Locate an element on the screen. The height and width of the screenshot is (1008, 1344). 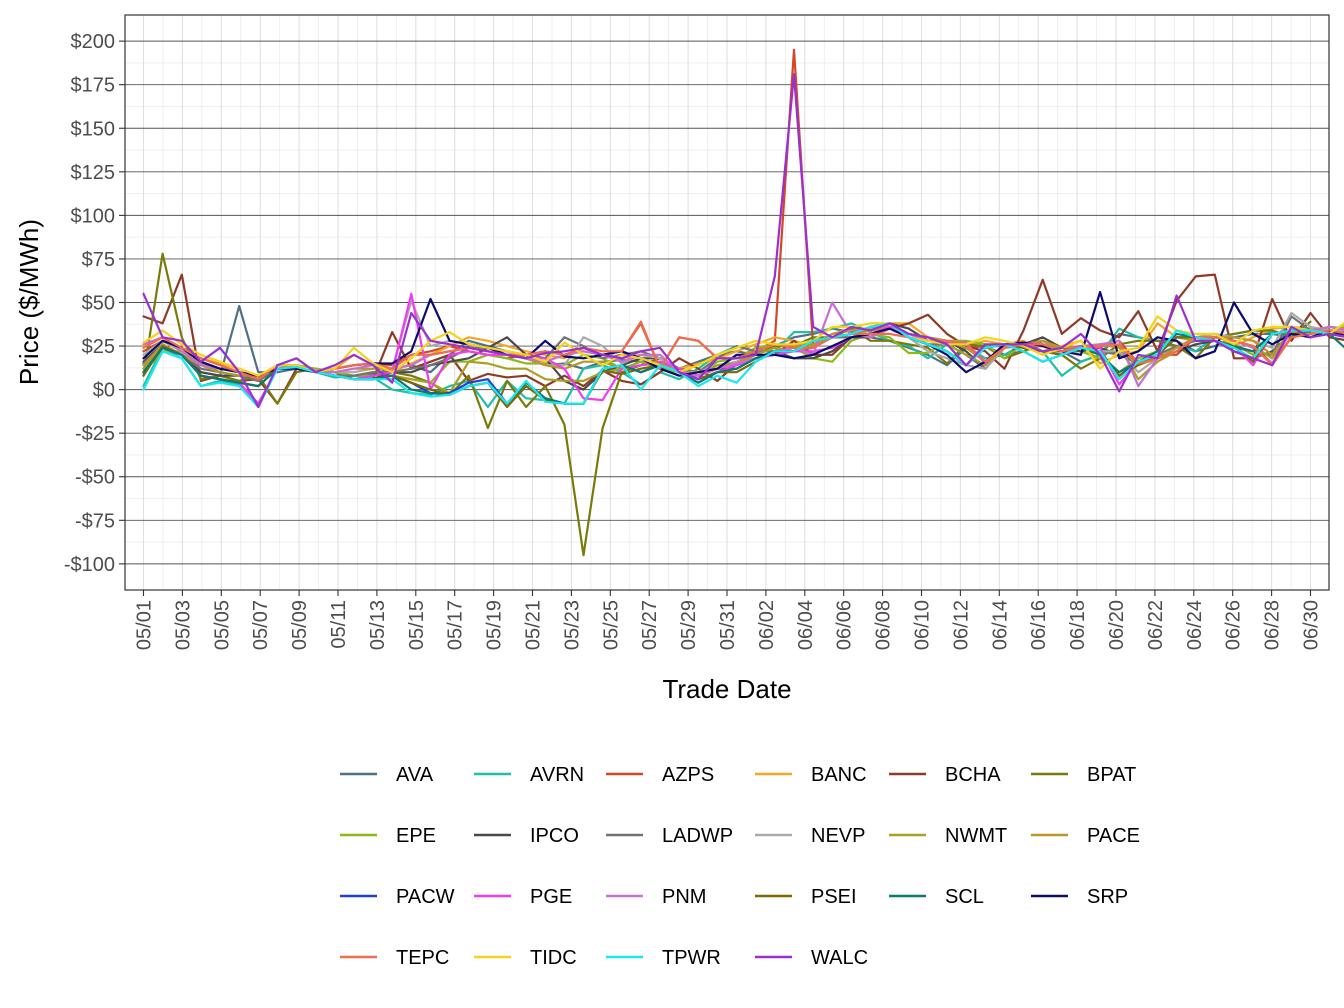
series-line-tidc is located at coordinates (743, 346).